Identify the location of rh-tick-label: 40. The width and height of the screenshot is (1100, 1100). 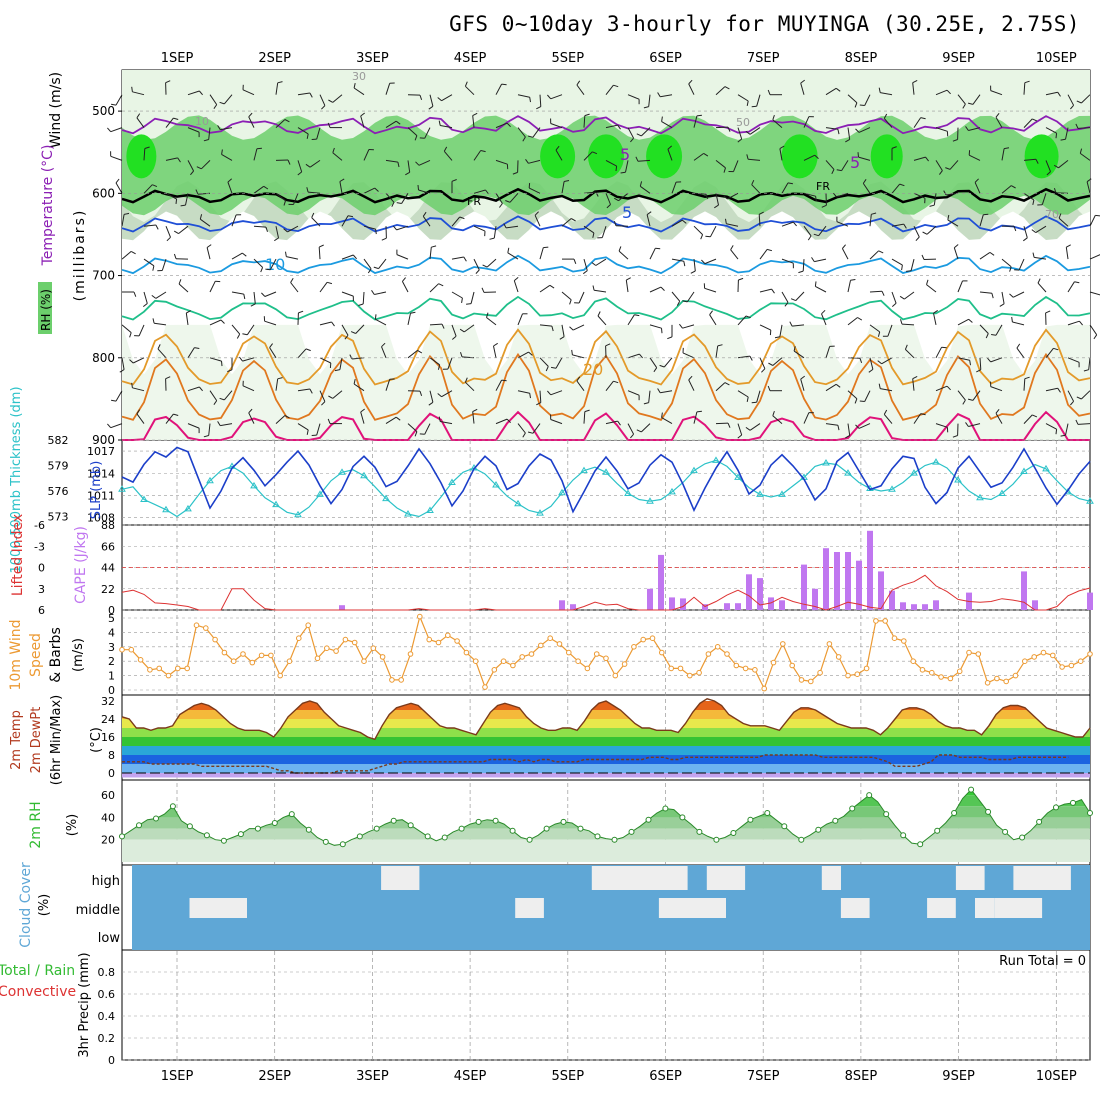
(108, 817).